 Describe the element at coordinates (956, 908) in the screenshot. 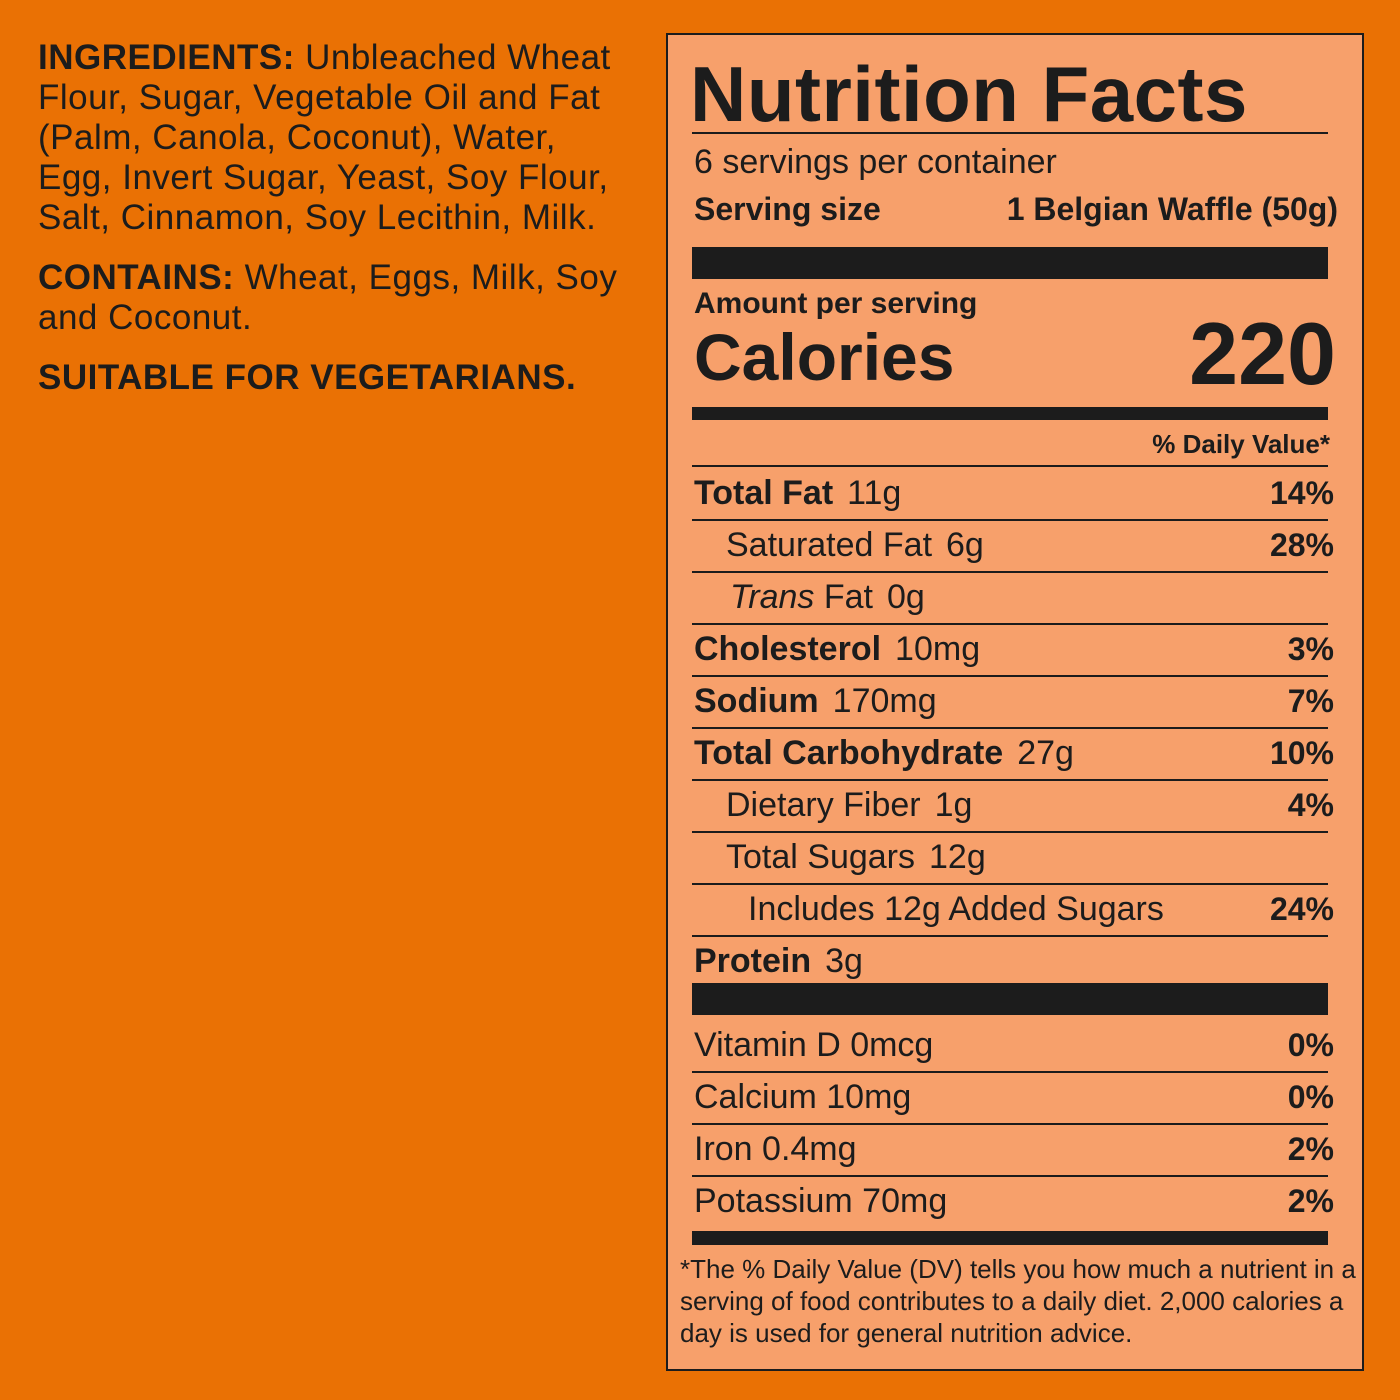

I see `nutrient-name: Includes 12g Added Sugars` at that location.